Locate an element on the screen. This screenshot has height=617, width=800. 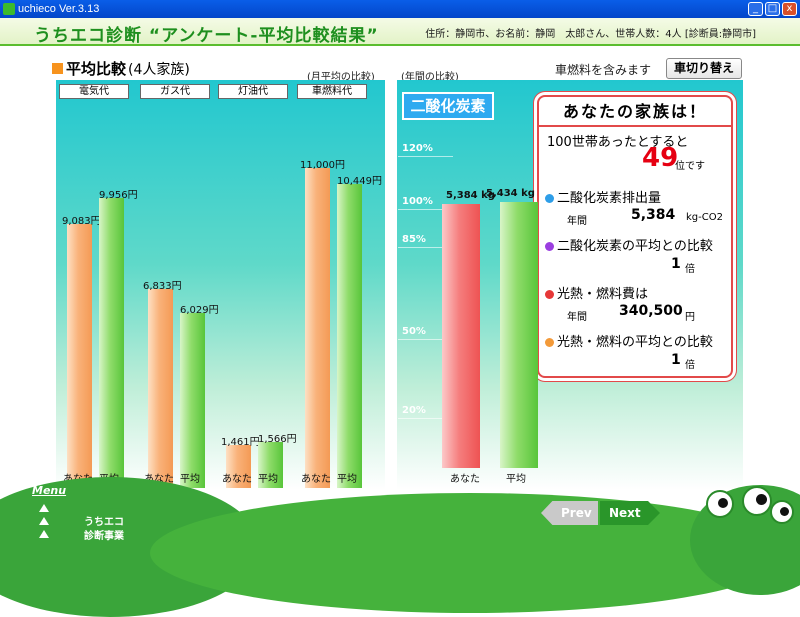
co2-bar-yours is located at coordinates (461, 336).